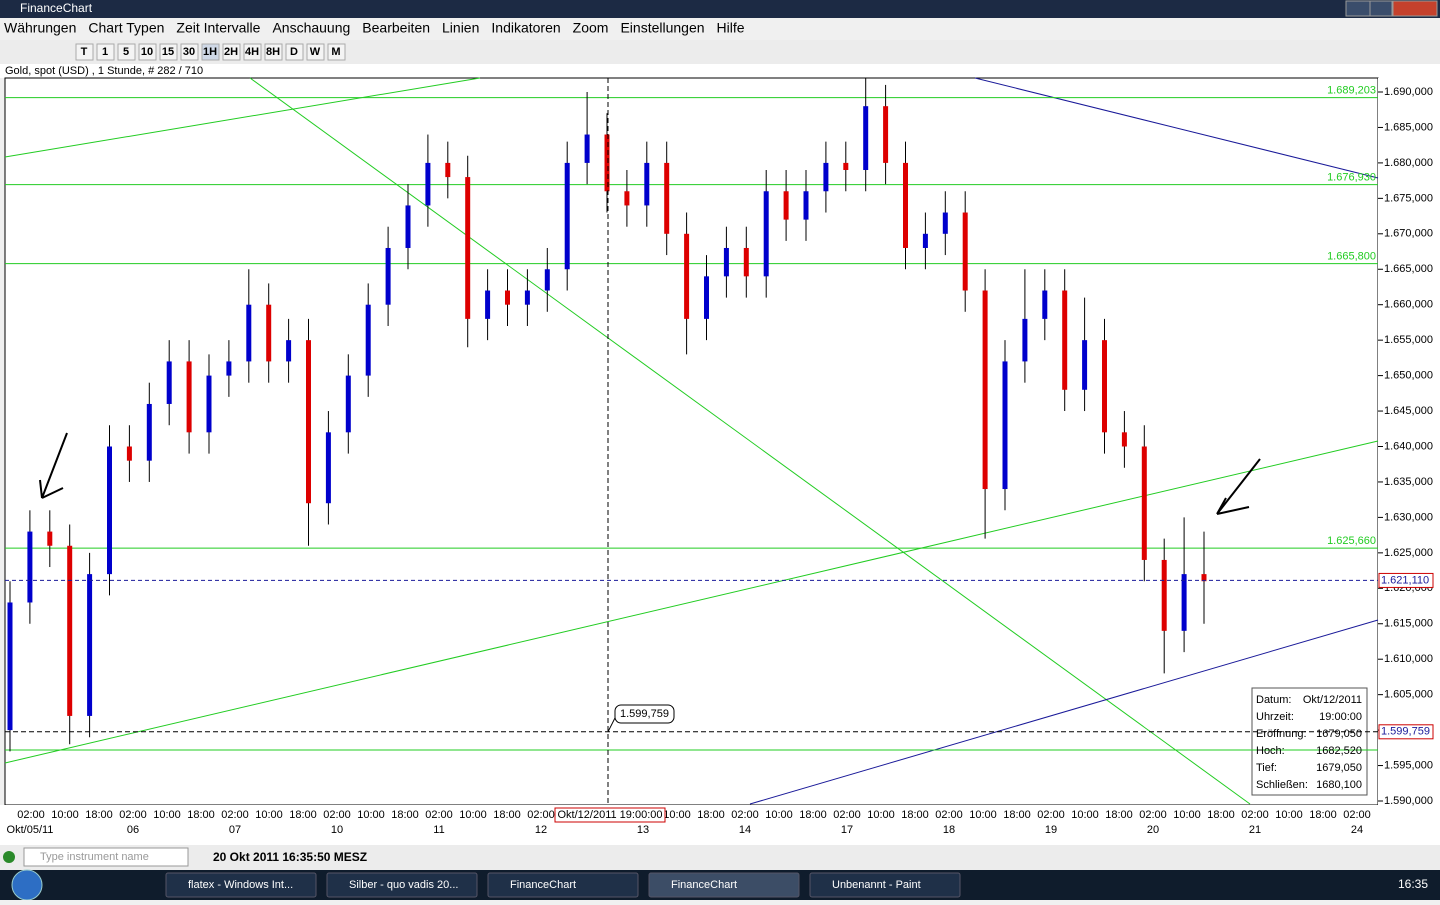 The image size is (1440, 905). What do you see at coordinates (40, 28) in the screenshot?
I see `menu-item: Währungen` at bounding box center [40, 28].